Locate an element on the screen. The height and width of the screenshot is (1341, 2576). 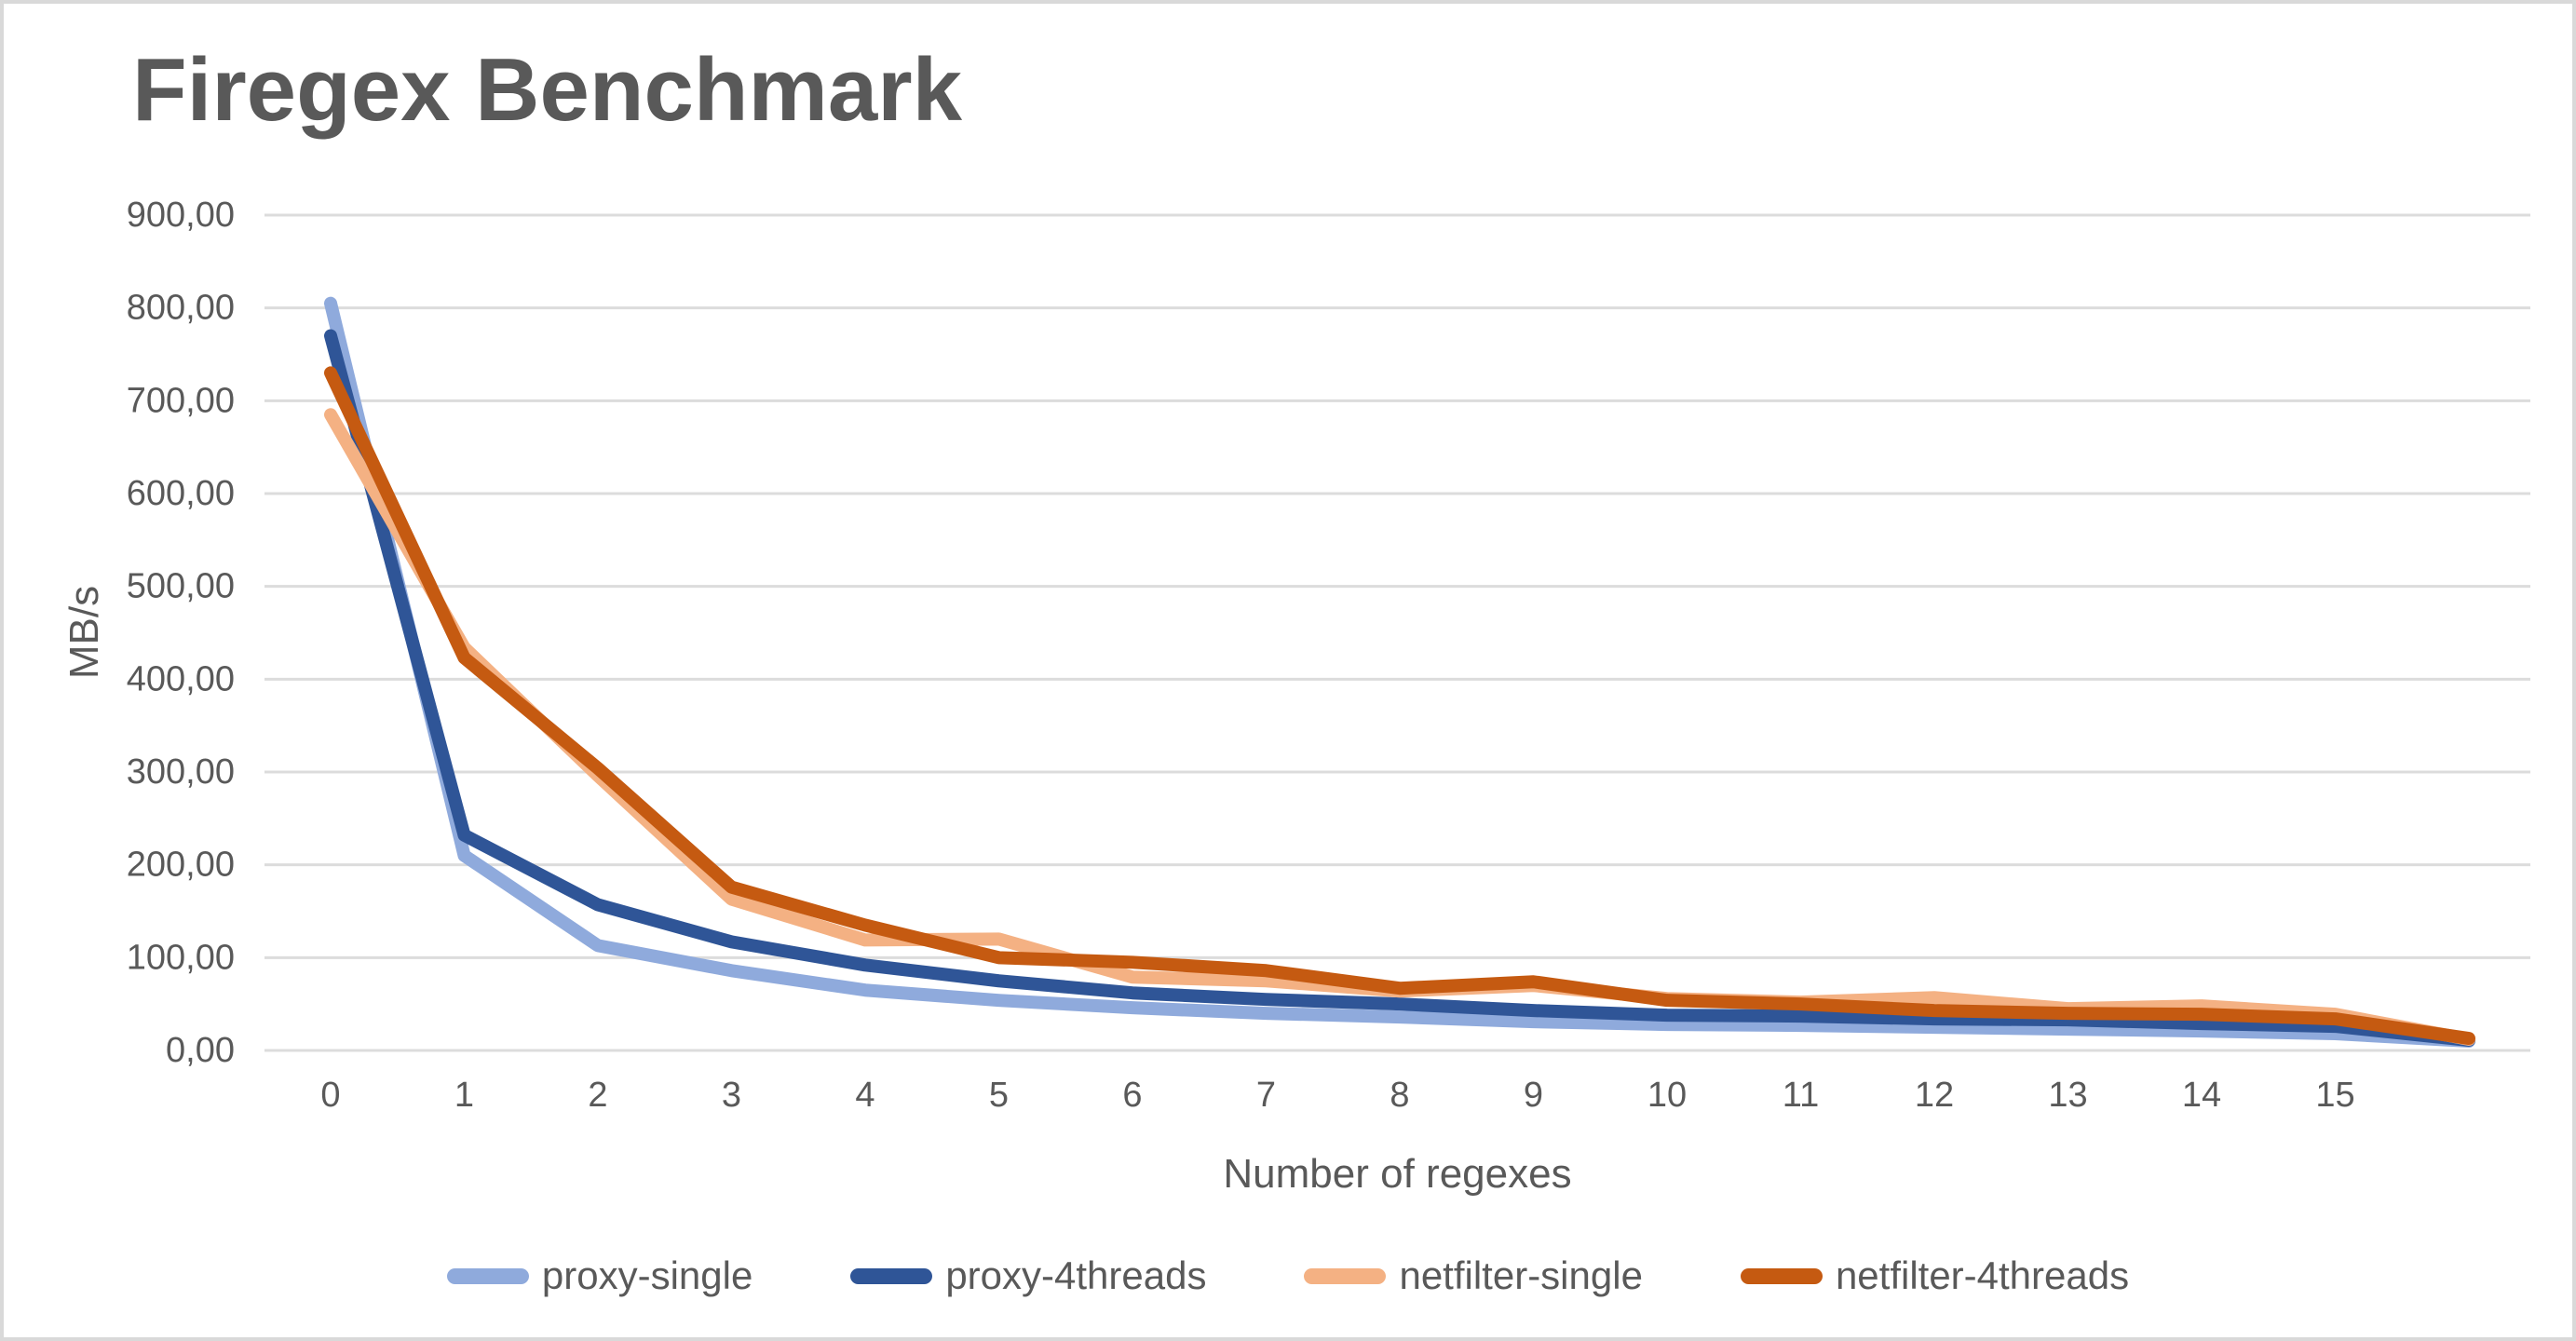
legend-label: proxy-4threads is located at coordinates (1076, 1275).